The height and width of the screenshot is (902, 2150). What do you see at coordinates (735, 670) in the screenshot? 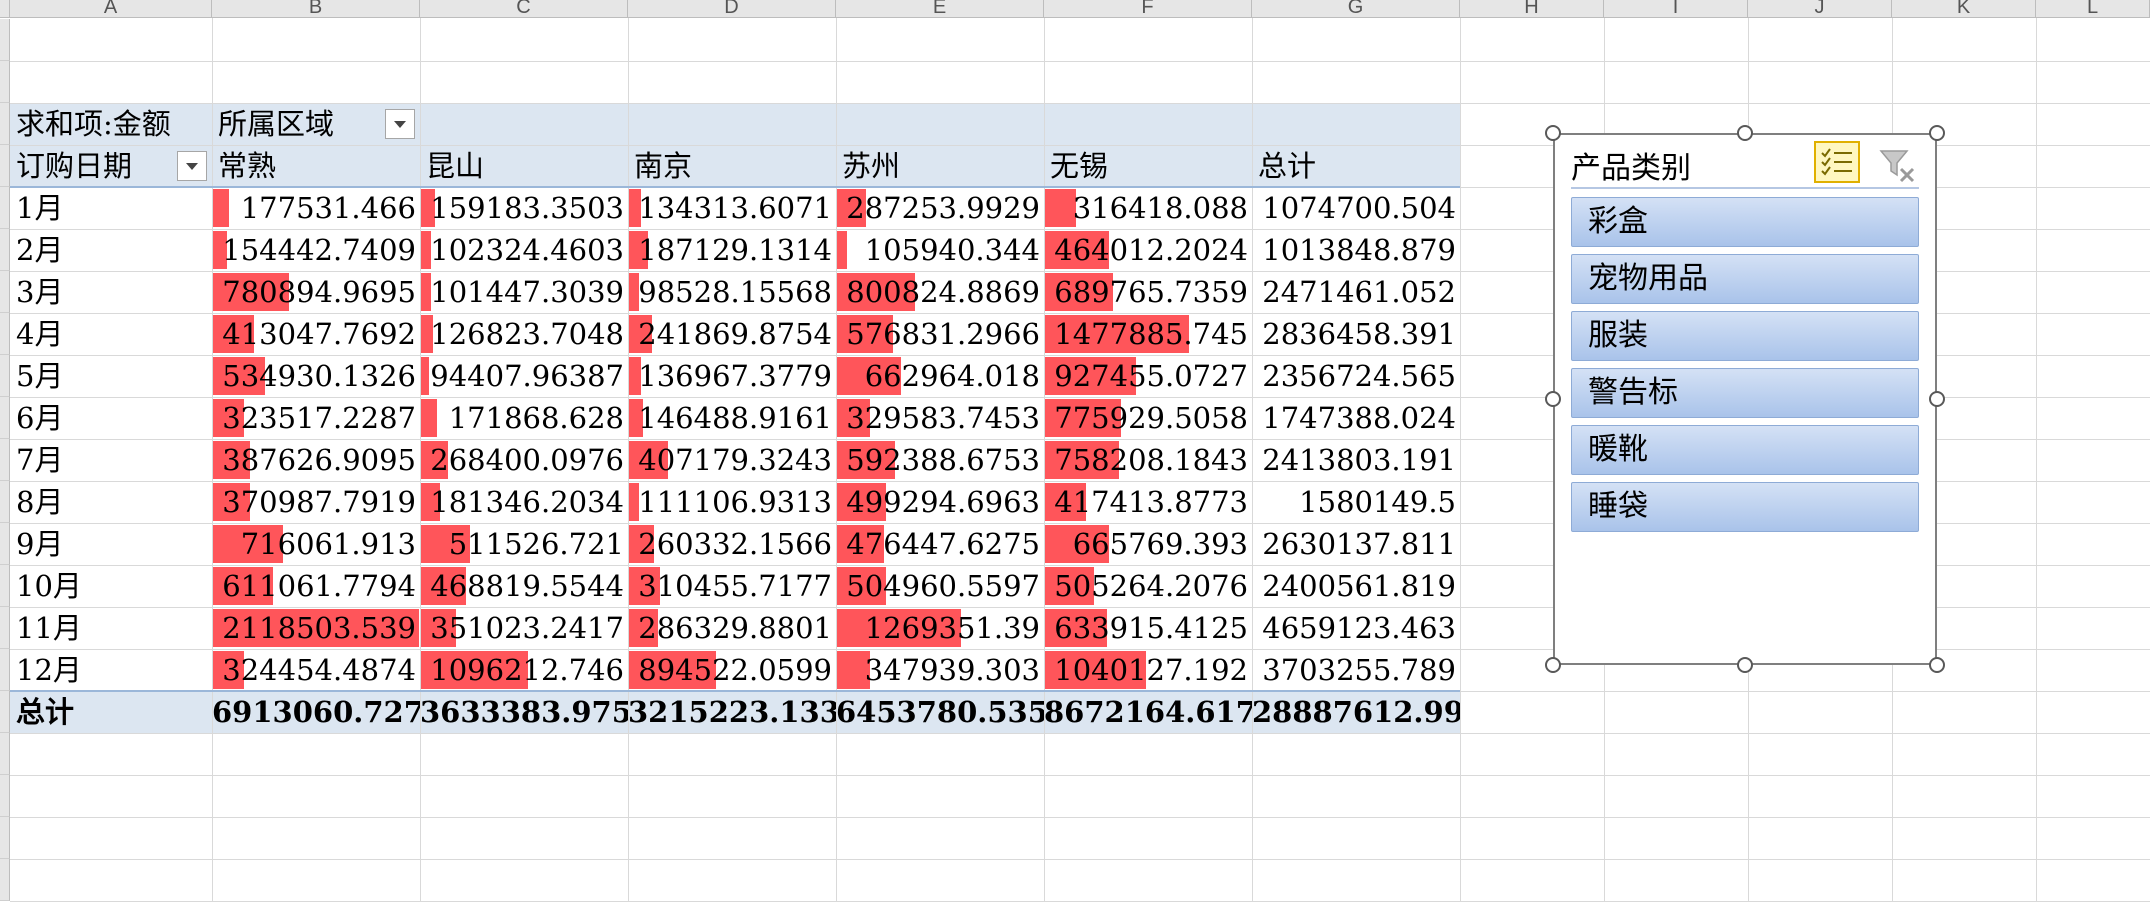
I see `pivot-value-cell: 894522.0599` at bounding box center [735, 670].